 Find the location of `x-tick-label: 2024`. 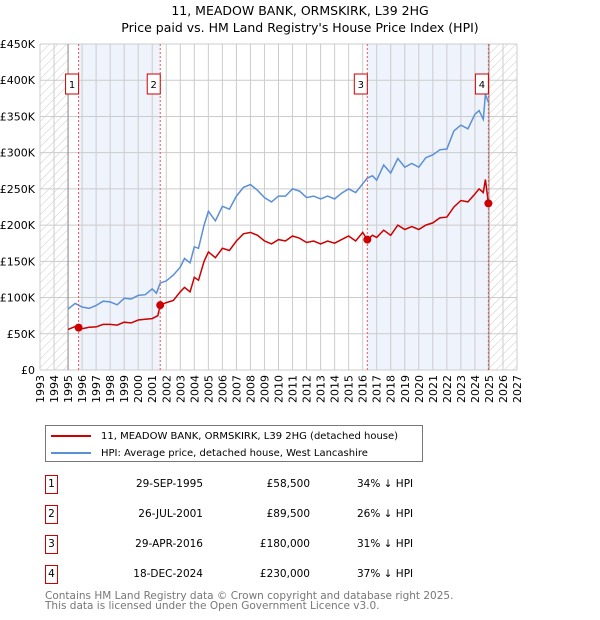

x-tick-label: 2024 is located at coordinates (475, 389).